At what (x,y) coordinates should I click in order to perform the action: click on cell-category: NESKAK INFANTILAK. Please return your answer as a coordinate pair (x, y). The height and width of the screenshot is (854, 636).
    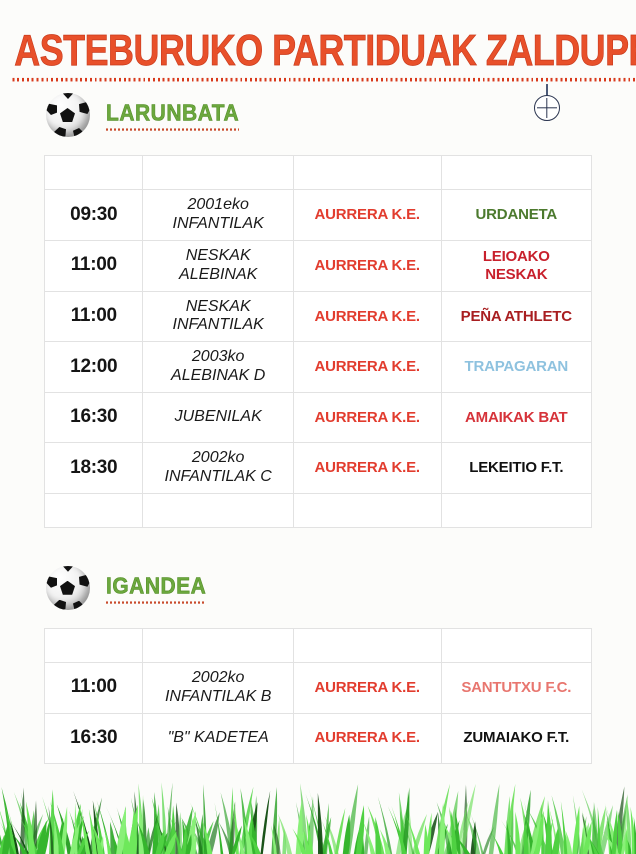
    Looking at the image, I should click on (218, 316).